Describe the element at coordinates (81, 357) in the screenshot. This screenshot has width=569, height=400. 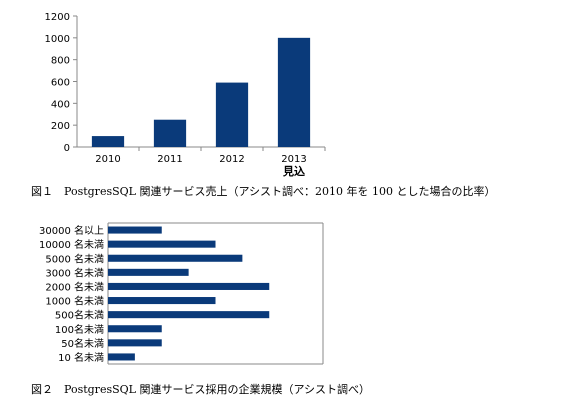
I see `category-label: 10 名未満` at that location.